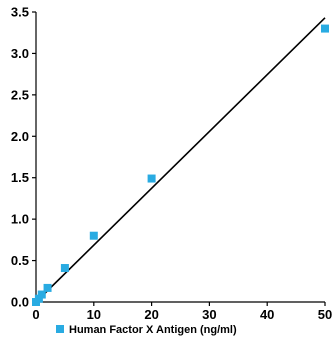  What do you see at coordinates (20, 12) in the screenshot?
I see `y-tick-label: 3.5` at bounding box center [20, 12].